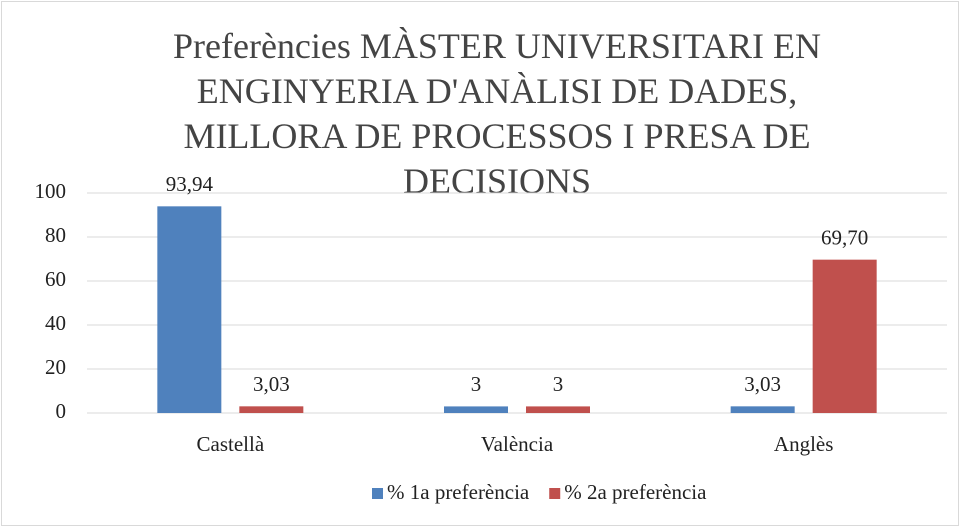 This screenshot has height=528, width=961. I want to click on value-label: 93,94, so click(190, 184).